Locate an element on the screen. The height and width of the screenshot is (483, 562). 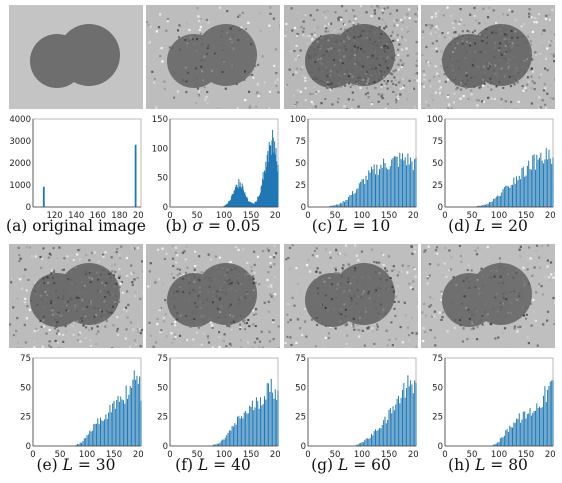
caption-a: (a) original image is located at coordinates (76, 226).